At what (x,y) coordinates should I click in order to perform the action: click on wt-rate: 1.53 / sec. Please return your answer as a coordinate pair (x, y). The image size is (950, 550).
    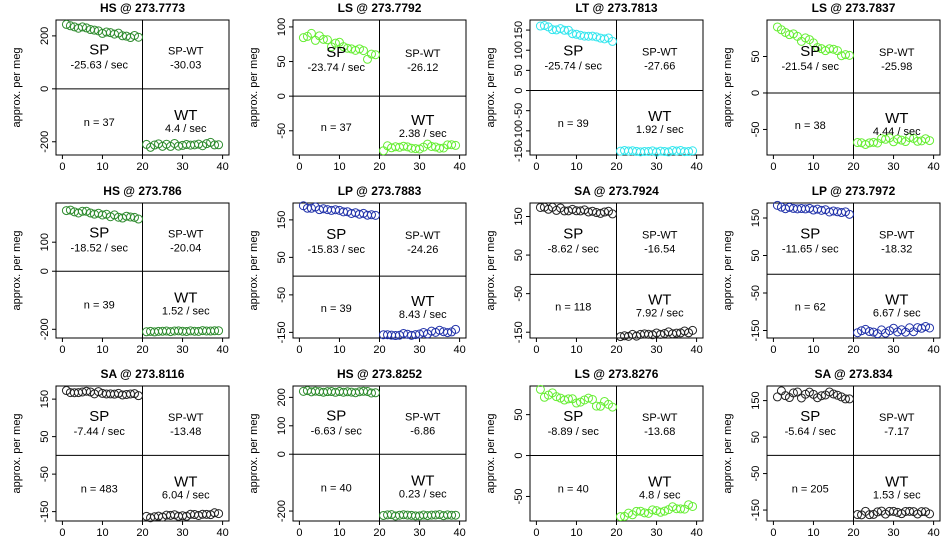
    Looking at the image, I should click on (897, 495).